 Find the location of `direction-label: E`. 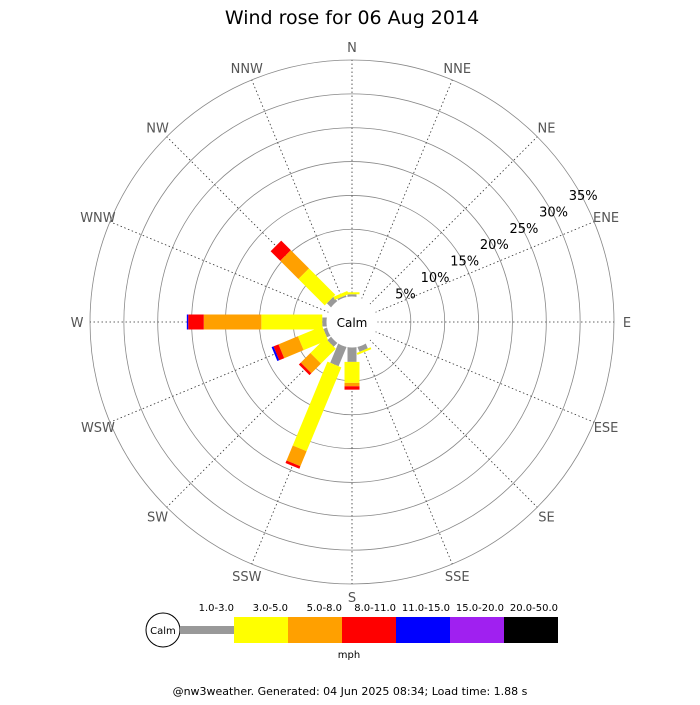

direction-label: E is located at coordinates (627, 323).